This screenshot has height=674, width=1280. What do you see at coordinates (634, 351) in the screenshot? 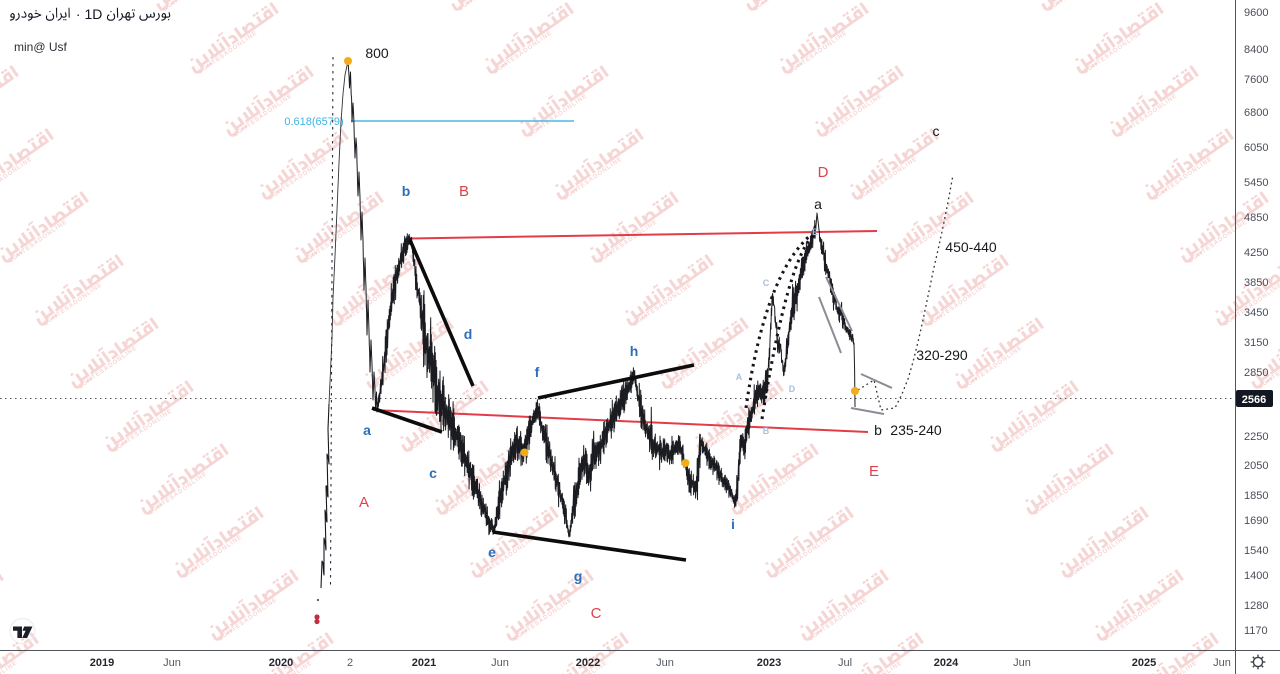
I see `svg-text: h` at bounding box center [634, 351].